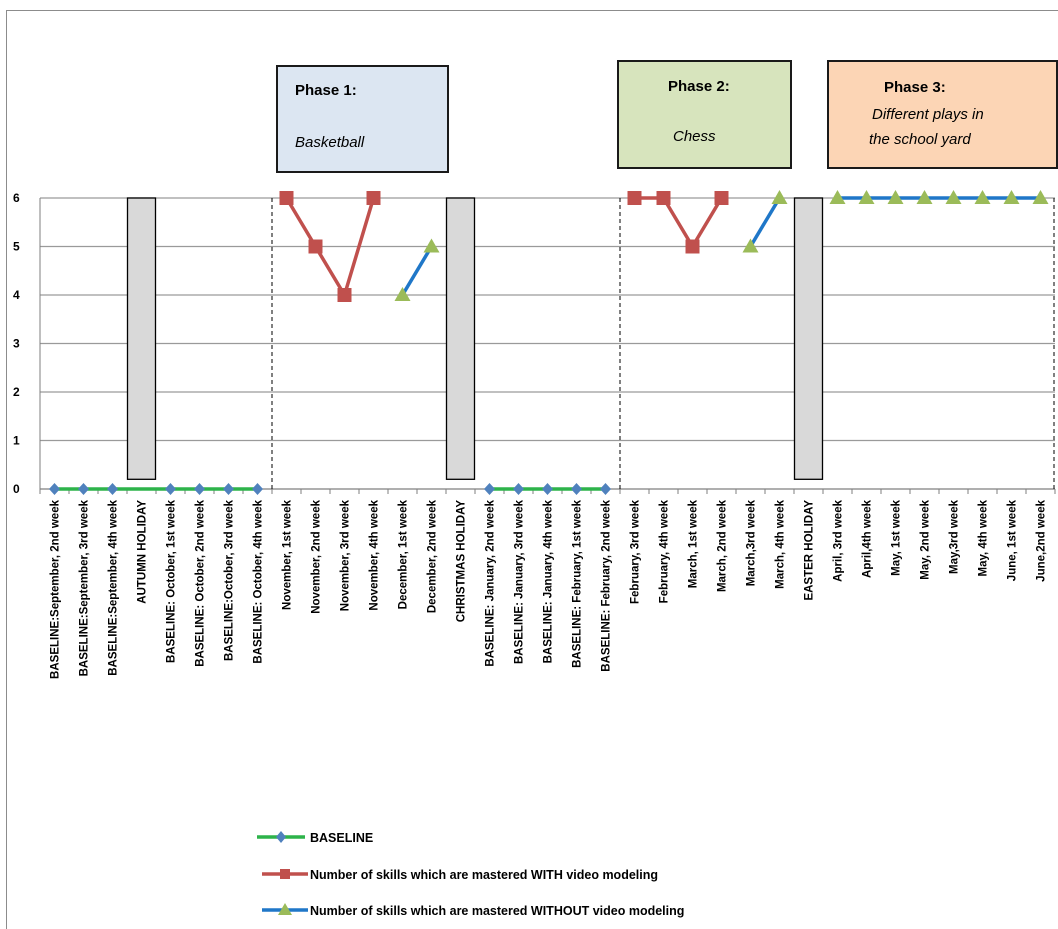  Describe the element at coordinates (341, 838) in the screenshot. I see `legend-label-baseline: BASELINE` at that location.